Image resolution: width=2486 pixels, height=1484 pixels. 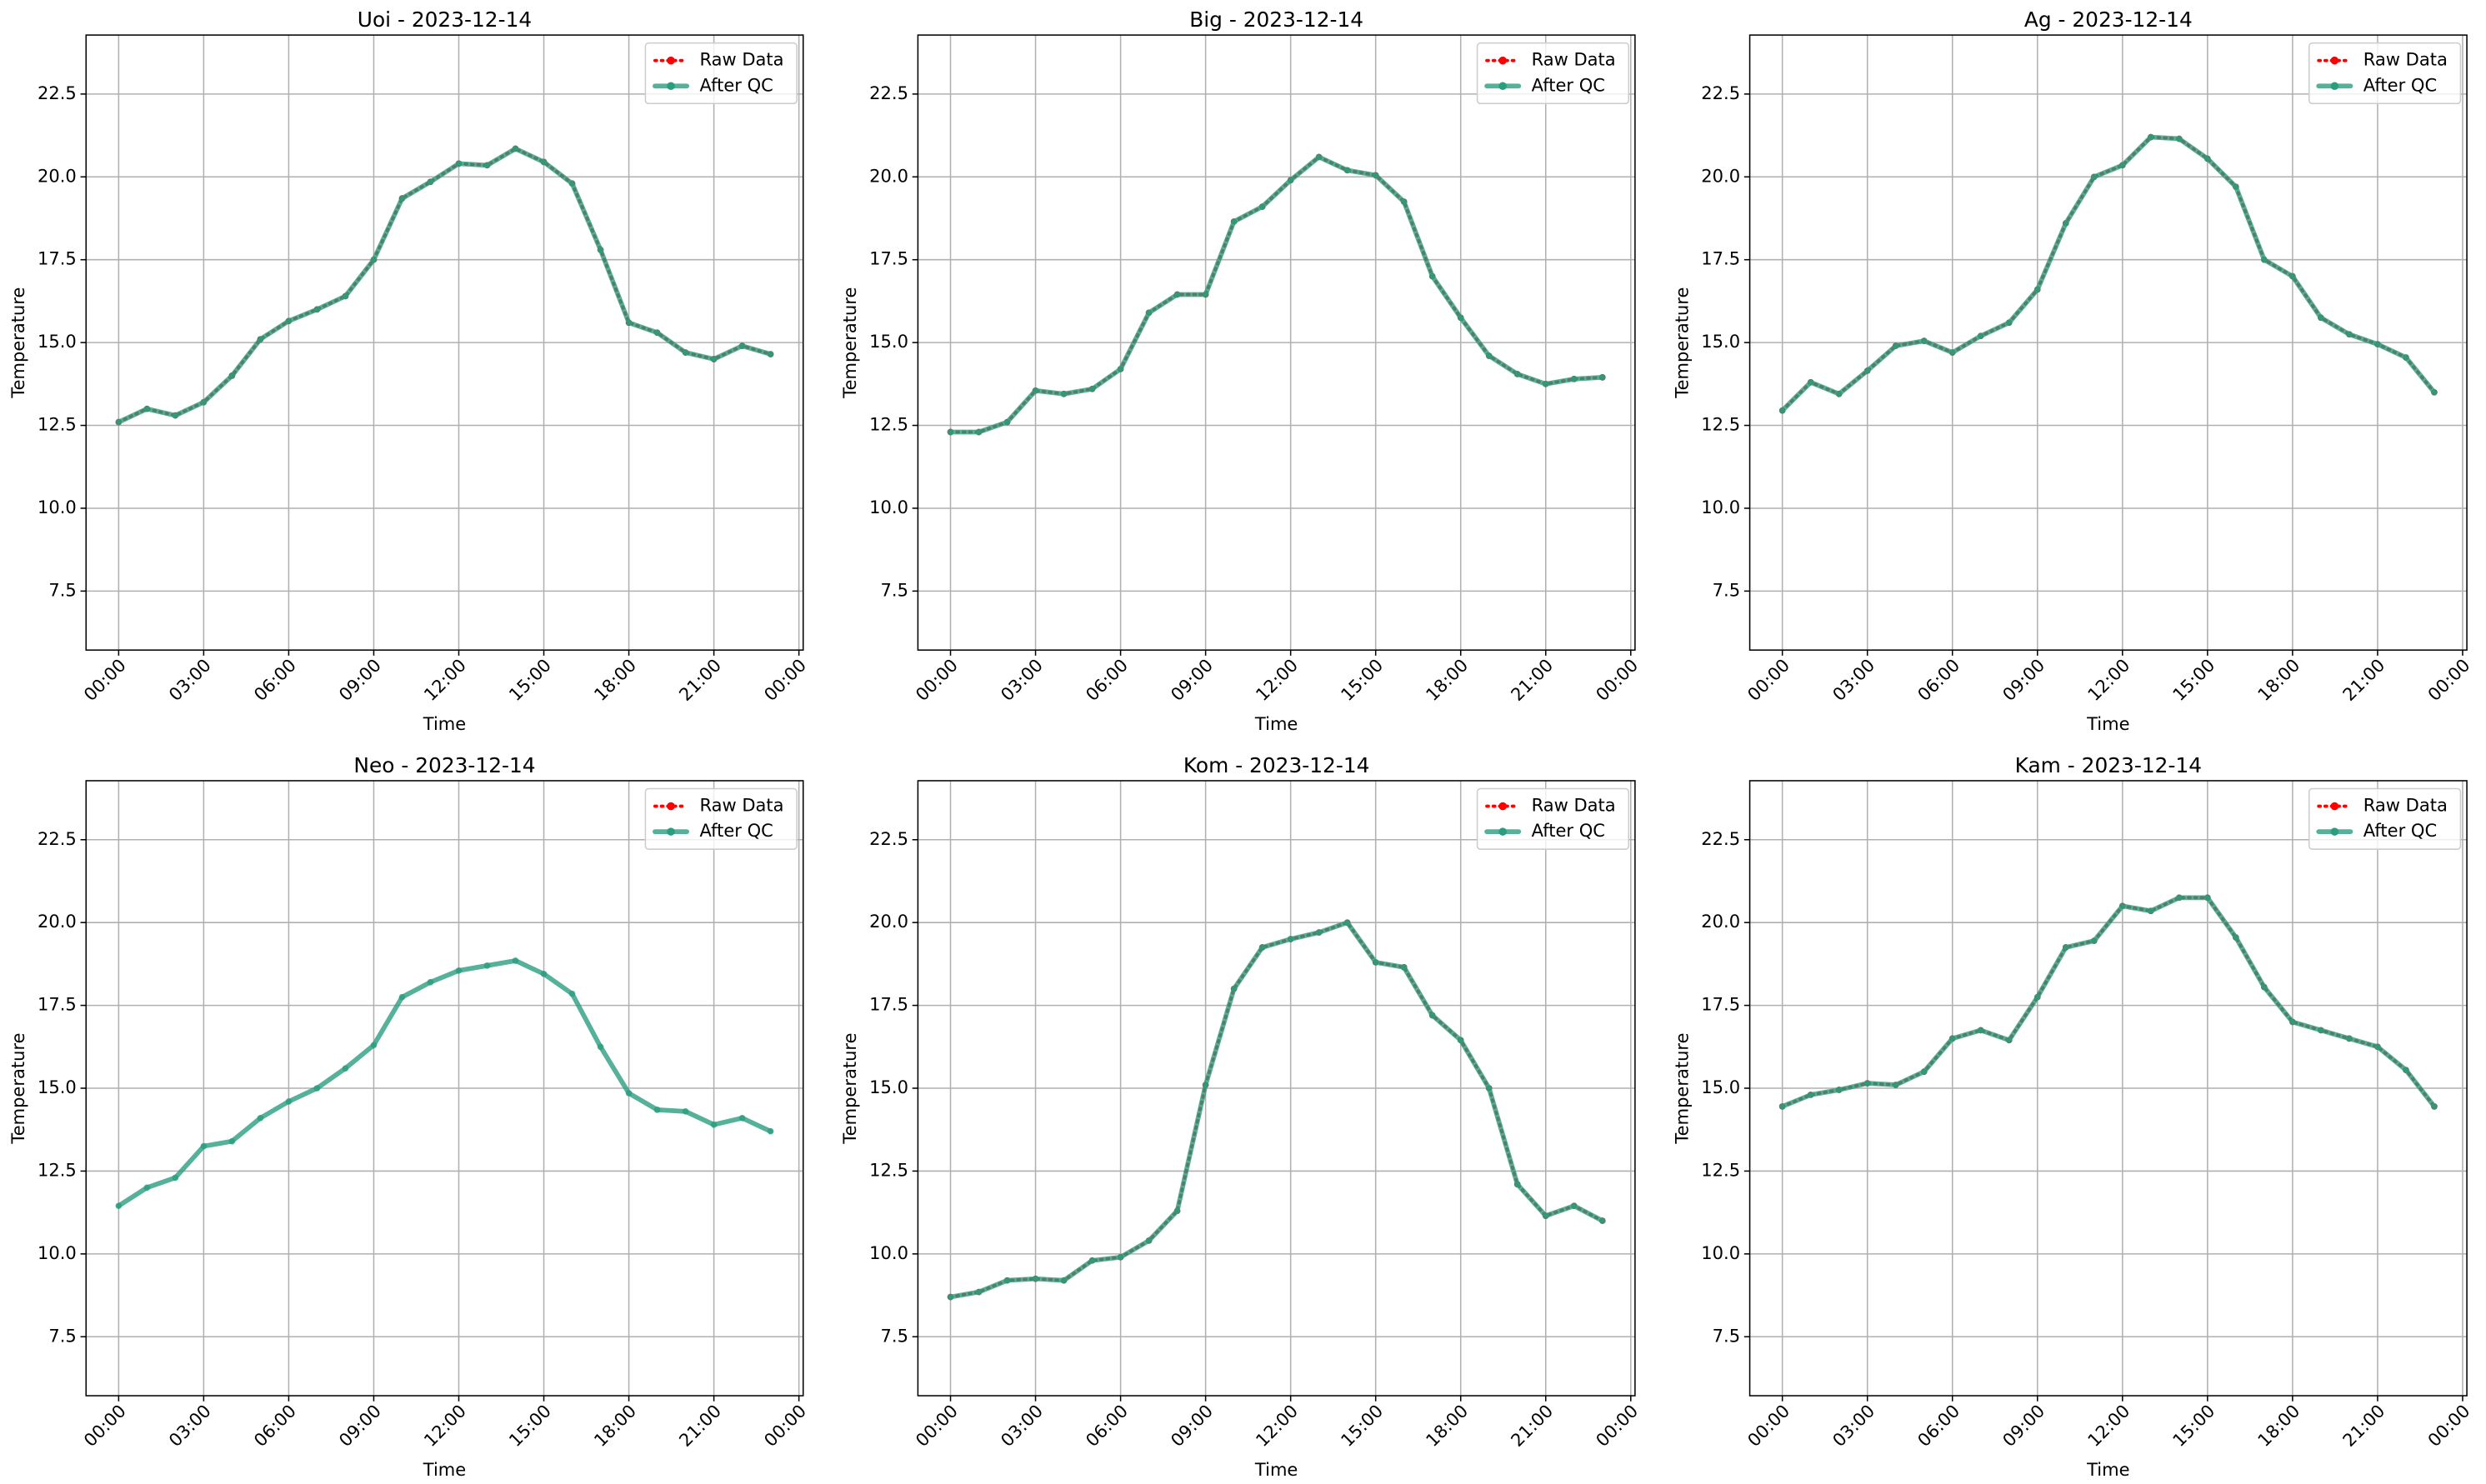 I want to click on y-tick-label: 20.0, so click(x=888, y=921).